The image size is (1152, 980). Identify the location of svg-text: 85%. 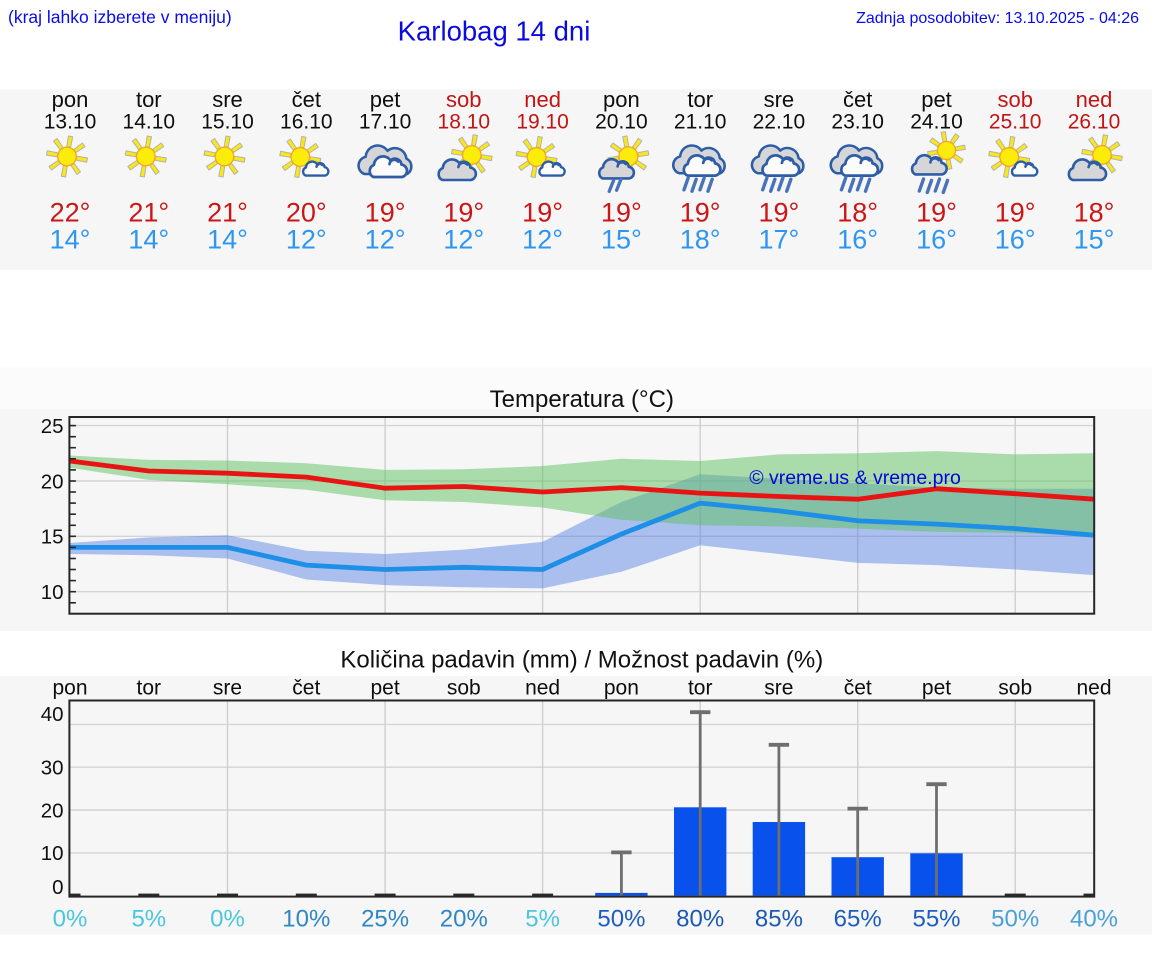
(779, 919).